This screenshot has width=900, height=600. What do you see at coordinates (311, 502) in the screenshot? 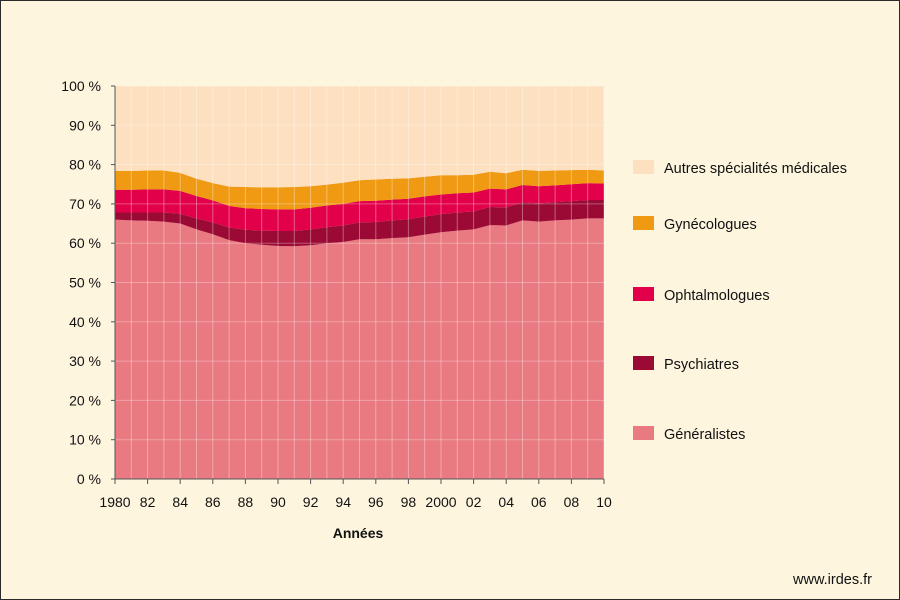
I see `x-tick-label: 92` at bounding box center [311, 502].